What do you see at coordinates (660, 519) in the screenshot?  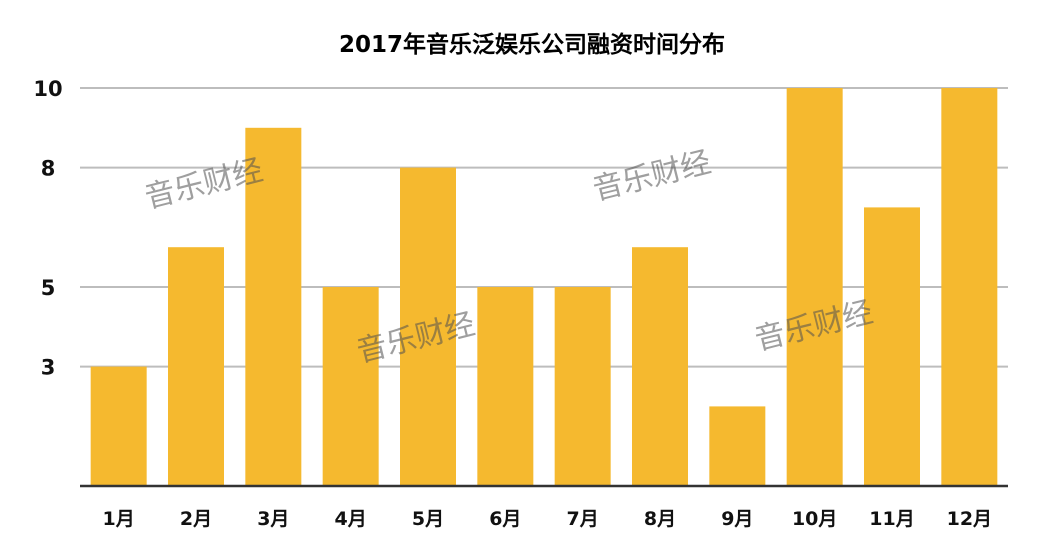 I see `x-tick-label: 8月` at bounding box center [660, 519].